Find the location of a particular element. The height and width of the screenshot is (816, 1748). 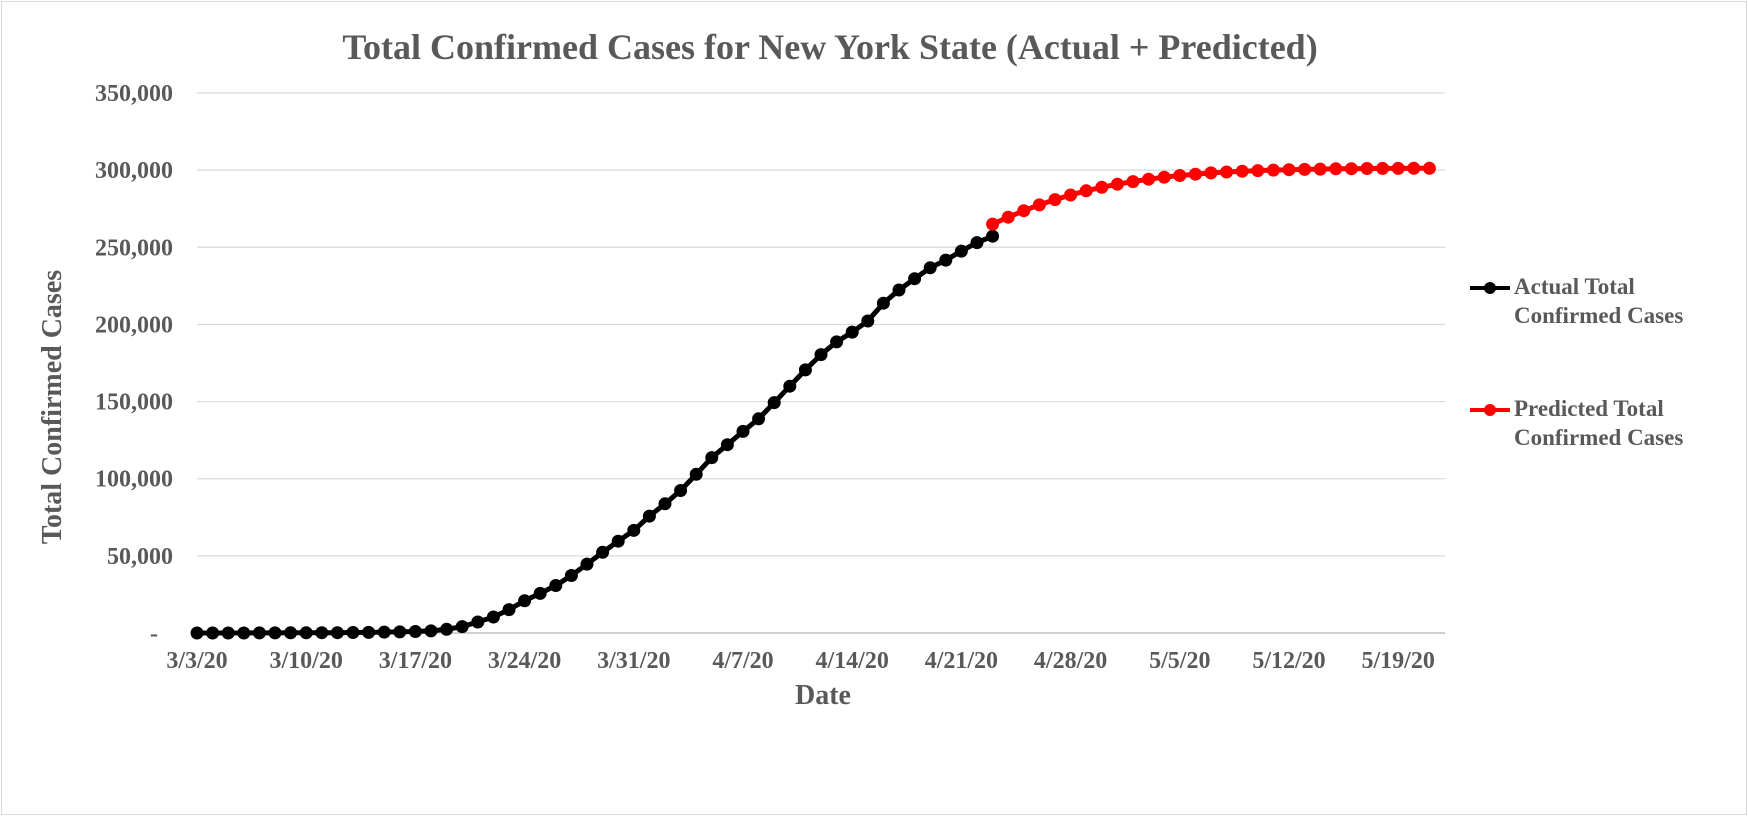

y-tick-label: - is located at coordinates (154, 634).